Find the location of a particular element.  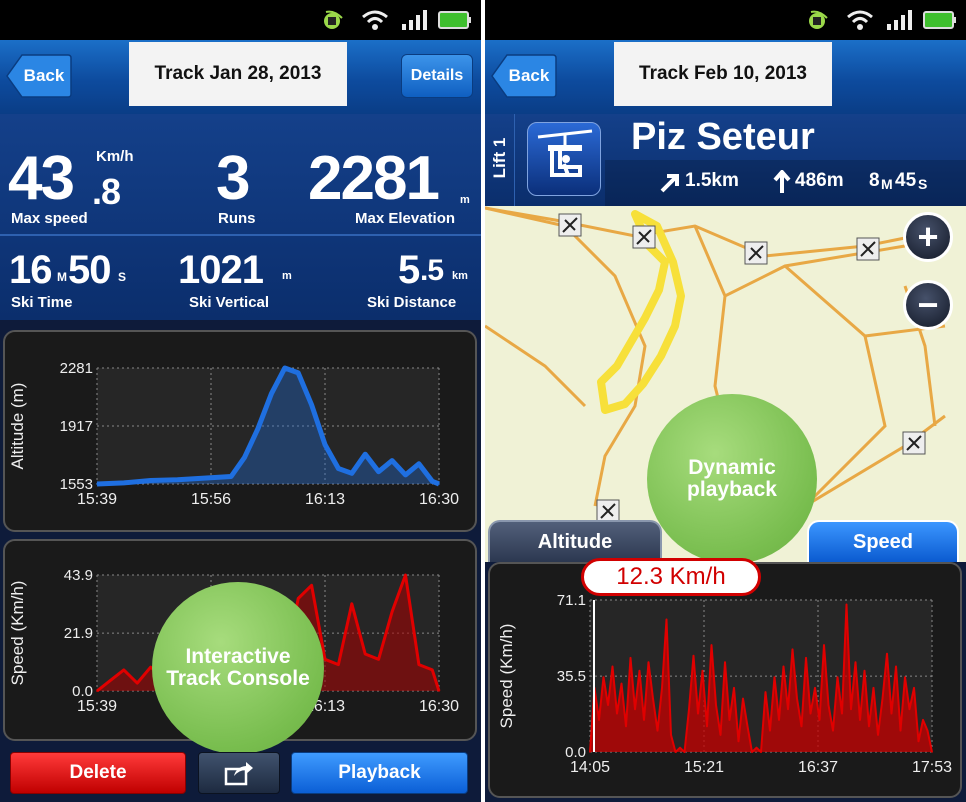

y-tick-label: 43.9 is located at coordinates (78, 575).